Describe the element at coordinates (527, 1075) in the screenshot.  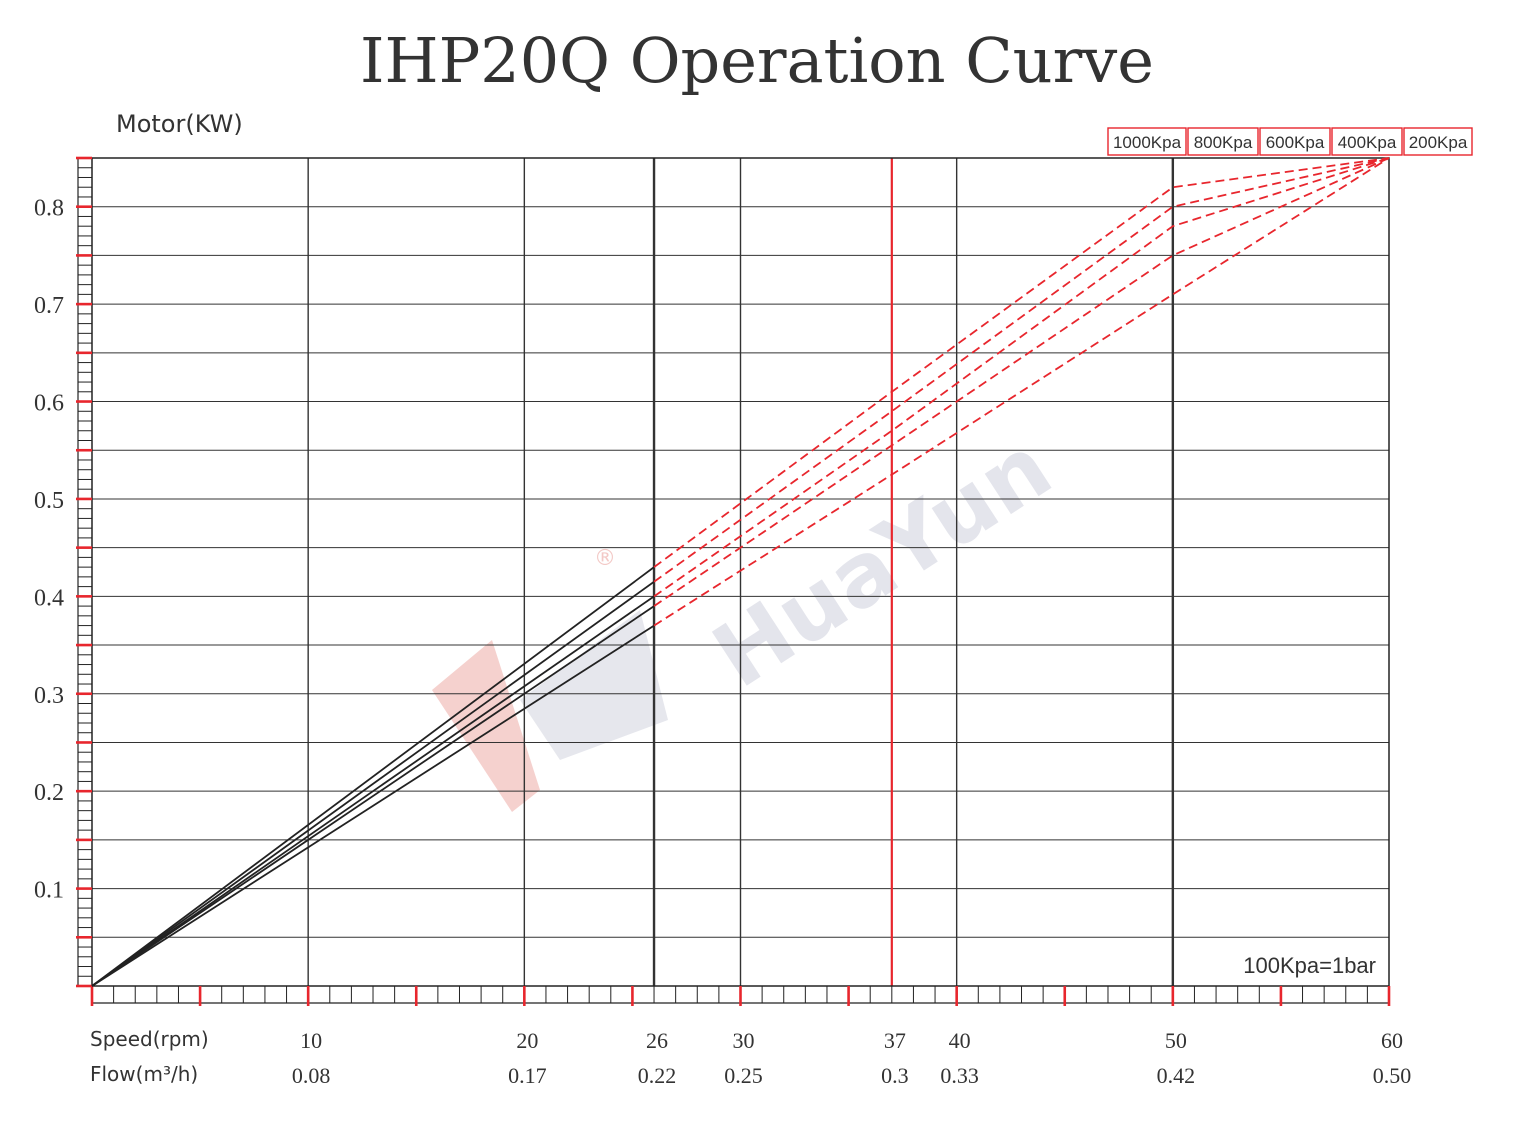
I see `flow-tick-label: 0.17` at that location.